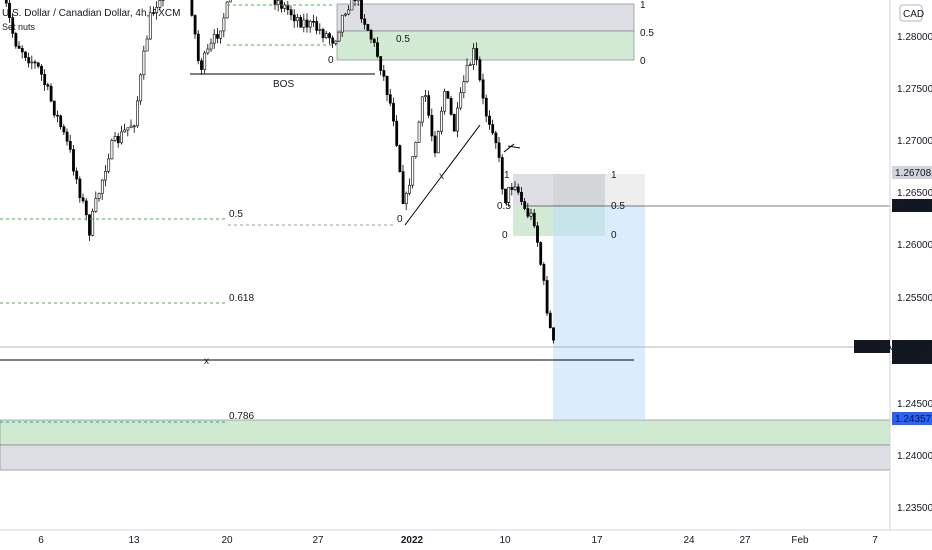 This screenshot has height=550, width=932. Describe the element at coordinates (875, 540) in the screenshot. I see `x-tick-label: 7` at that location.